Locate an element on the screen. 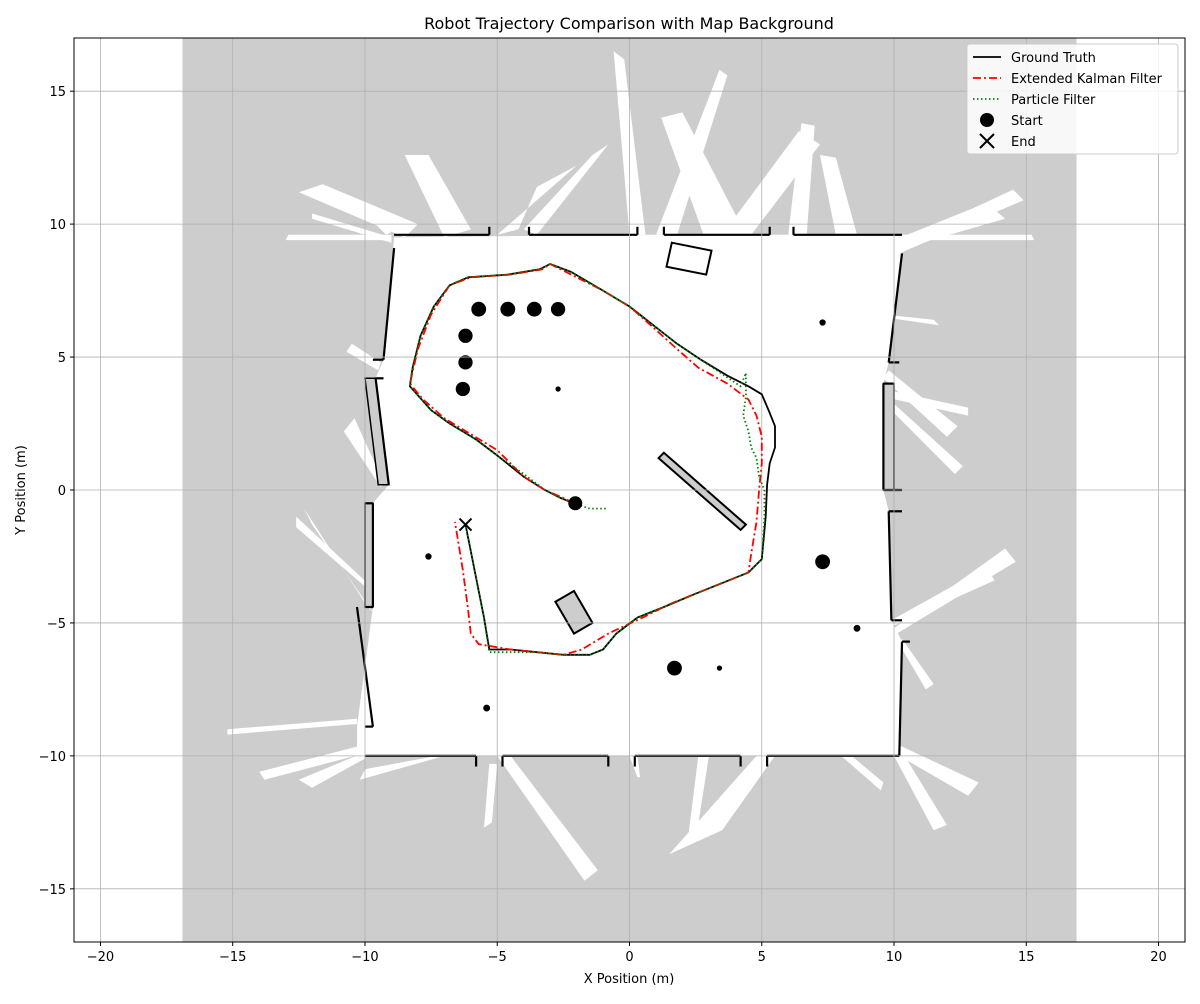  y-tick-label: −5 is located at coordinates (56, 624).